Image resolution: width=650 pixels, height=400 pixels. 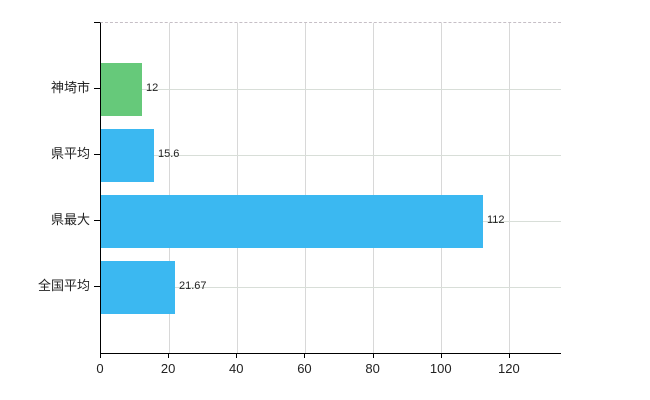 I want to click on x-axis-tick-label: 120, so click(x=509, y=368).